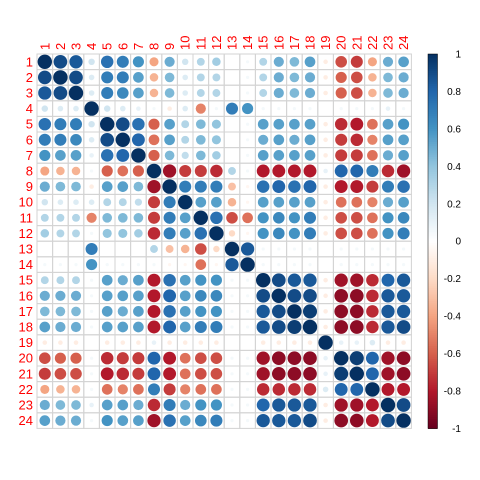  I want to click on row-label: 6, so click(29, 139).